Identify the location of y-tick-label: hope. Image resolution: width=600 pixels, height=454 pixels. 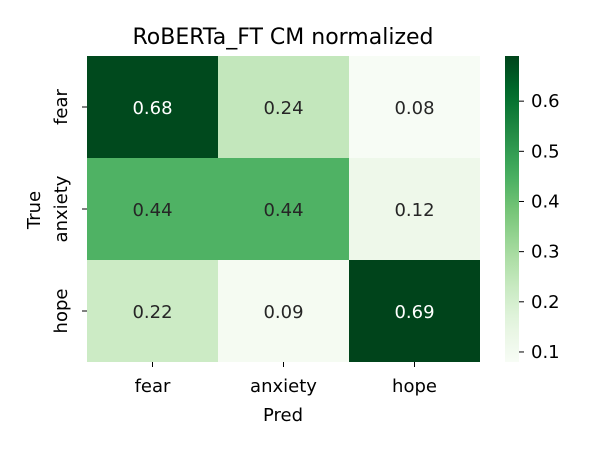
(61, 311).